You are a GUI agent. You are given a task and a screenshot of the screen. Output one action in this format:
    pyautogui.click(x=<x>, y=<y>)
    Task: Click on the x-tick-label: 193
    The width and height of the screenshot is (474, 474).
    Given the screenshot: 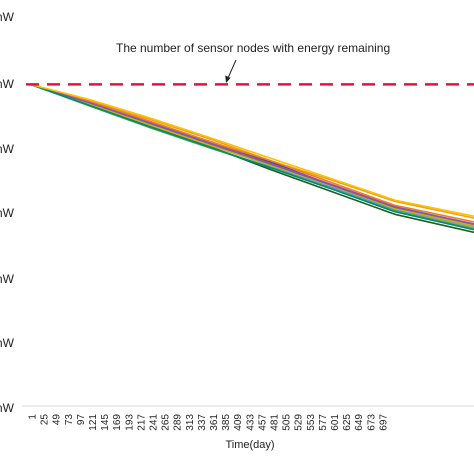 What is the action you would take?
    pyautogui.click(x=129, y=422)
    